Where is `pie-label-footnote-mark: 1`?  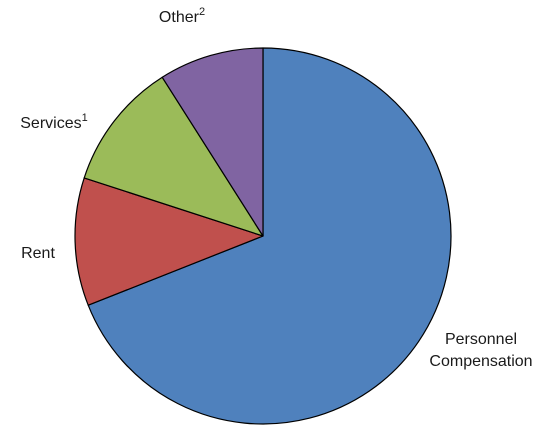 pie-label-footnote-mark: 1 is located at coordinates (85, 118).